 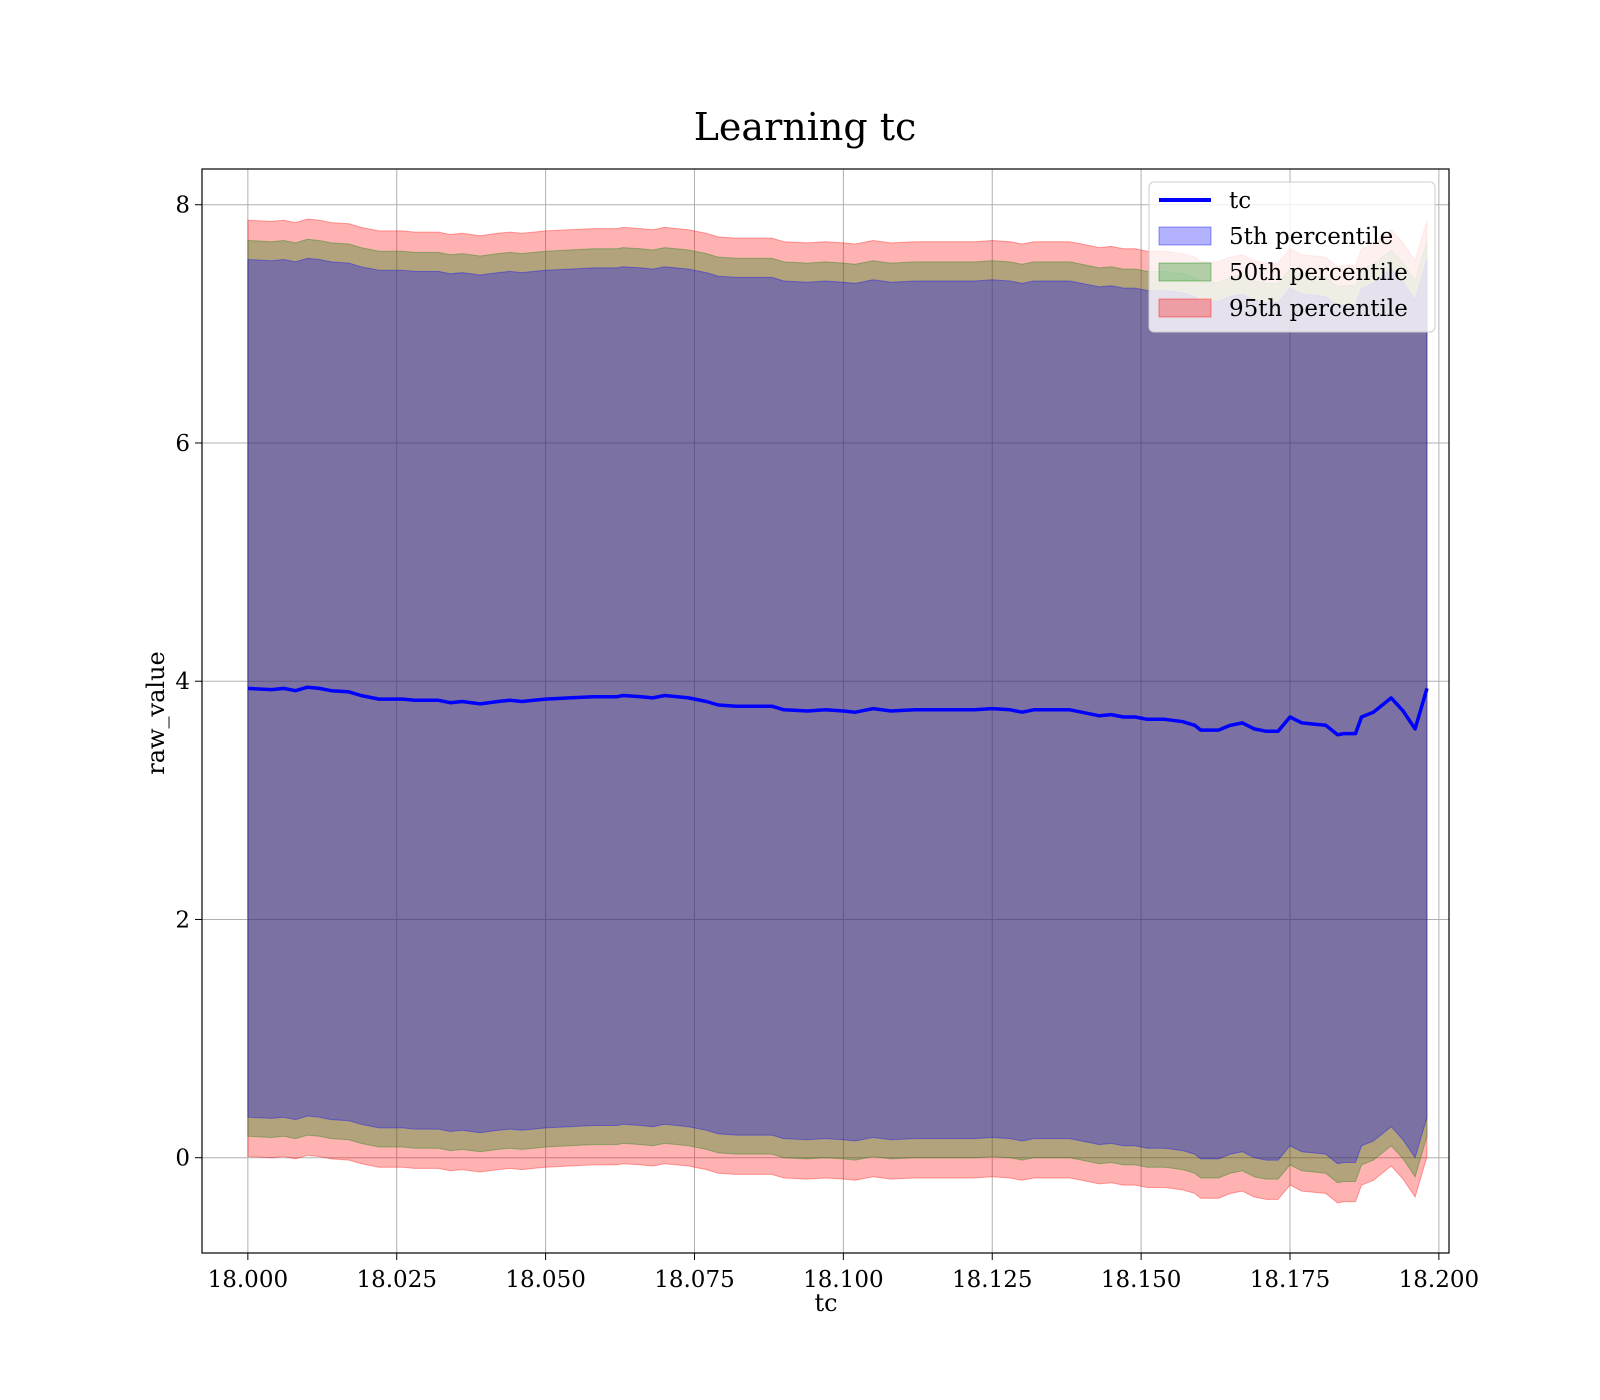 I want to click on y-tick-label: 0, so click(x=182, y=1159).